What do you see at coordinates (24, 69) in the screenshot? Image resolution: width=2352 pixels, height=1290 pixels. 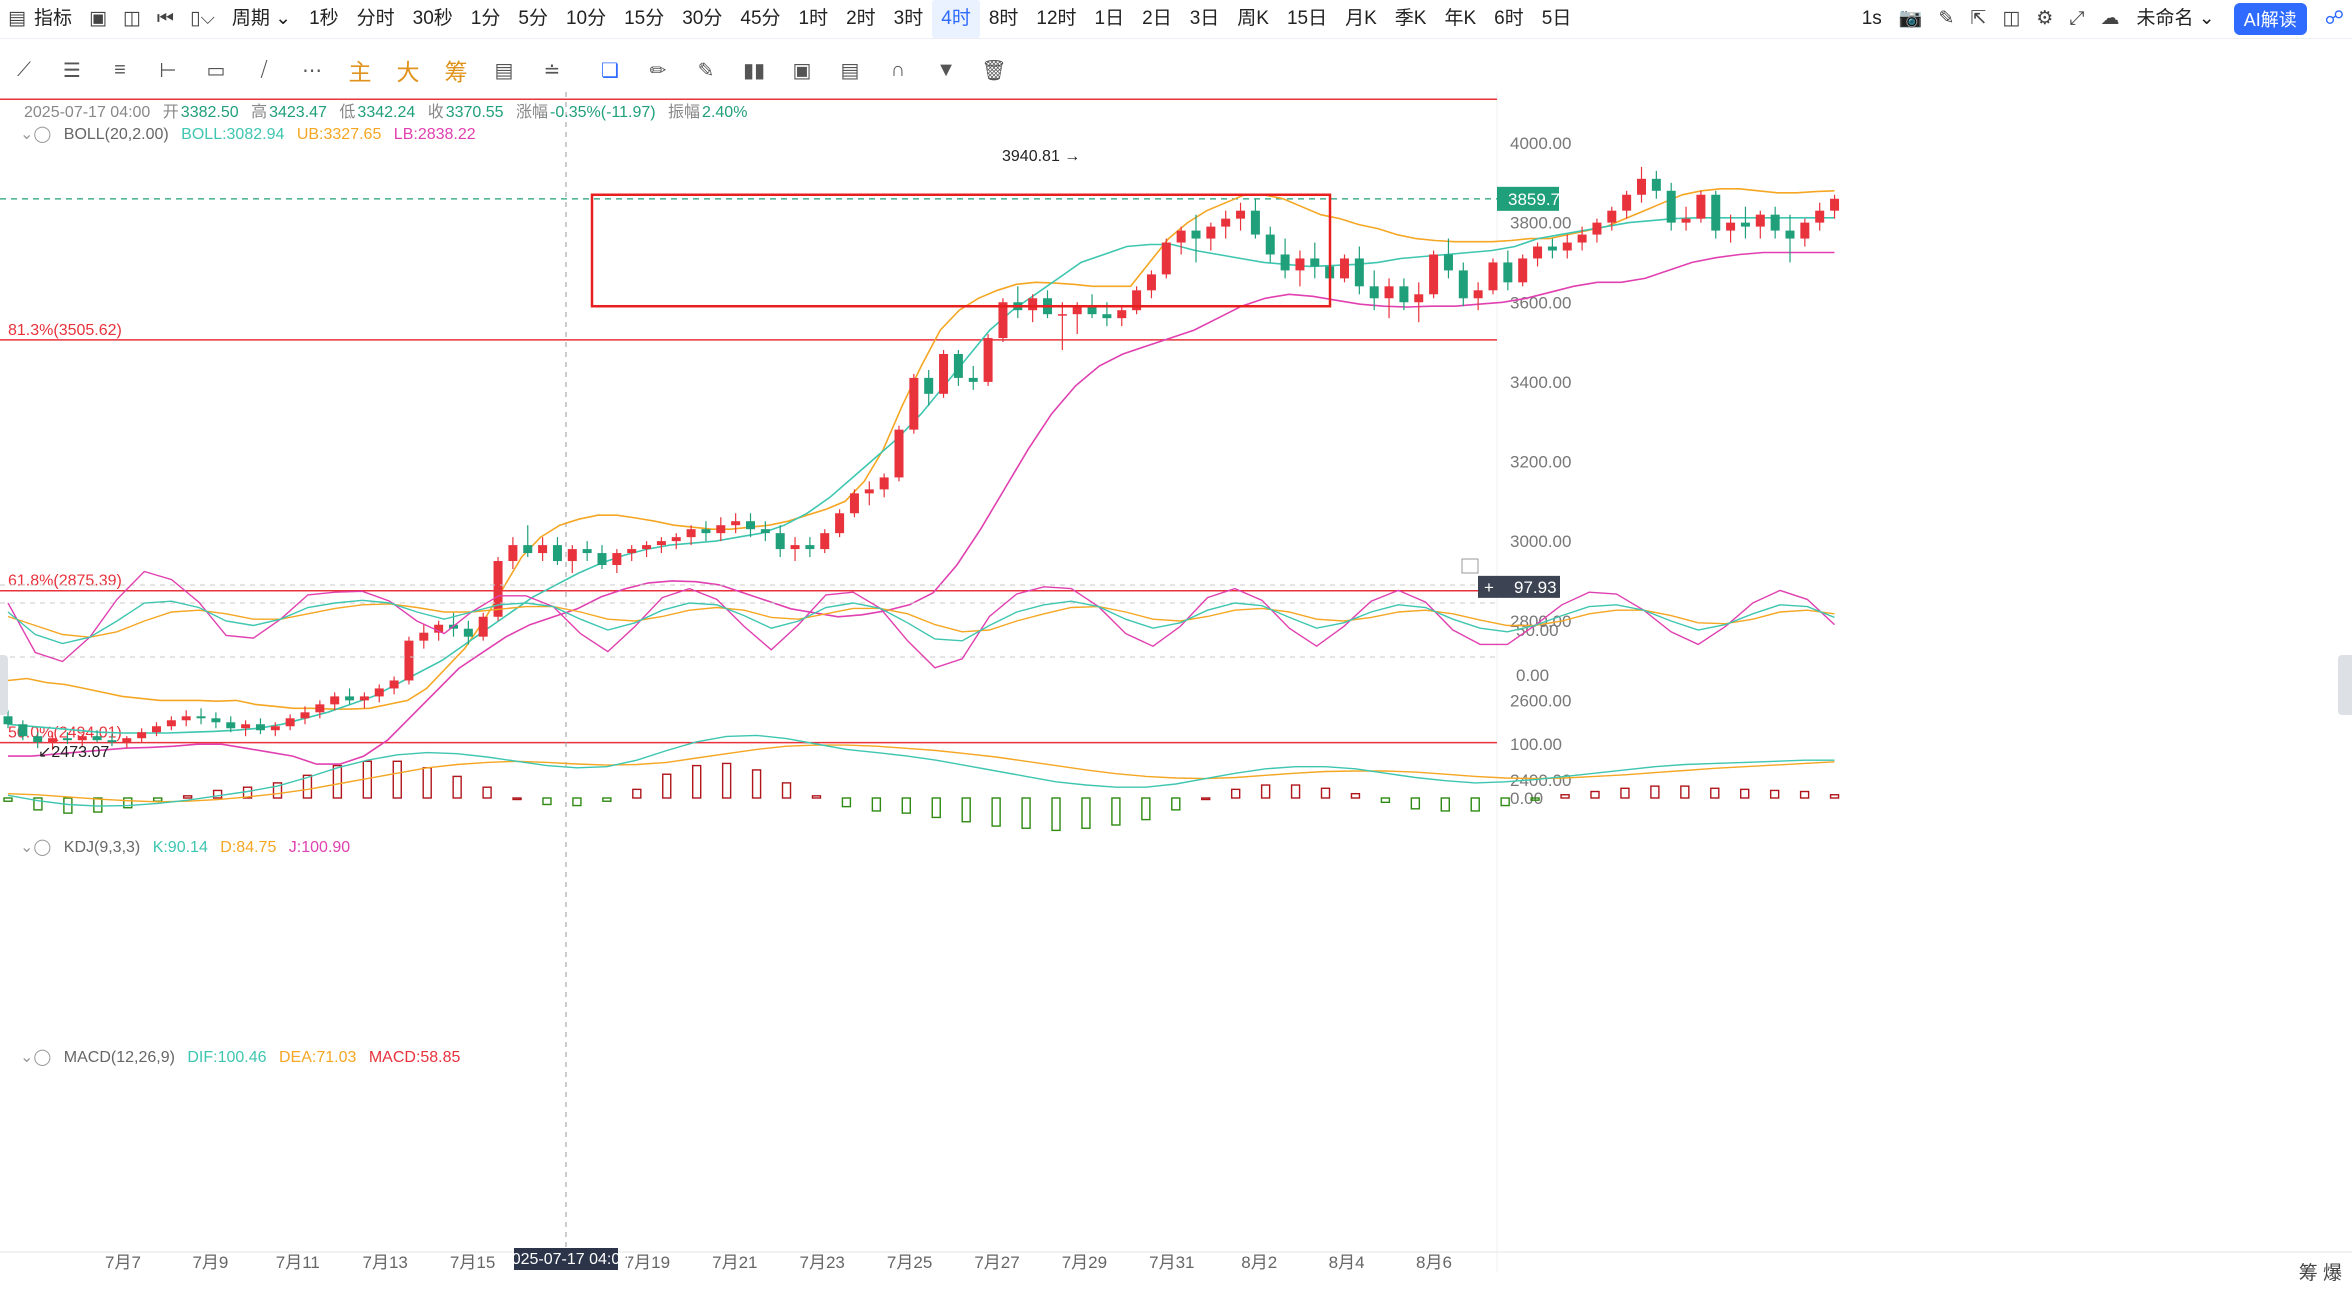 I see `trendline-icon: ⟋` at bounding box center [24, 69].